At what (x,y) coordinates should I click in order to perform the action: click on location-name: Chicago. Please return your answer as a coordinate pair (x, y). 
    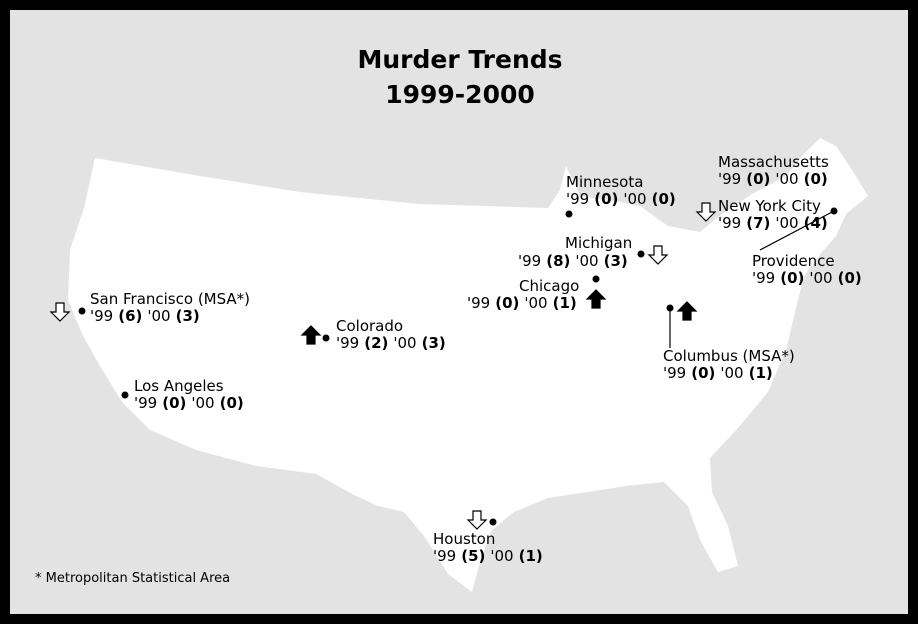
    Looking at the image, I should click on (549, 286).